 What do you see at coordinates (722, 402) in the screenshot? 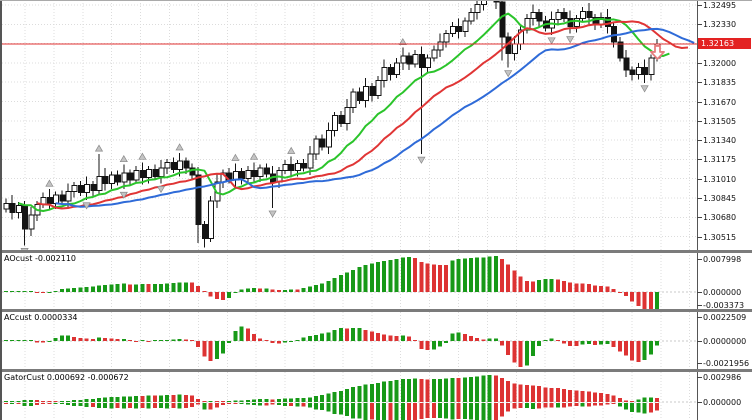
I see `gator-axis-label: 0.000000` at bounding box center [722, 402].